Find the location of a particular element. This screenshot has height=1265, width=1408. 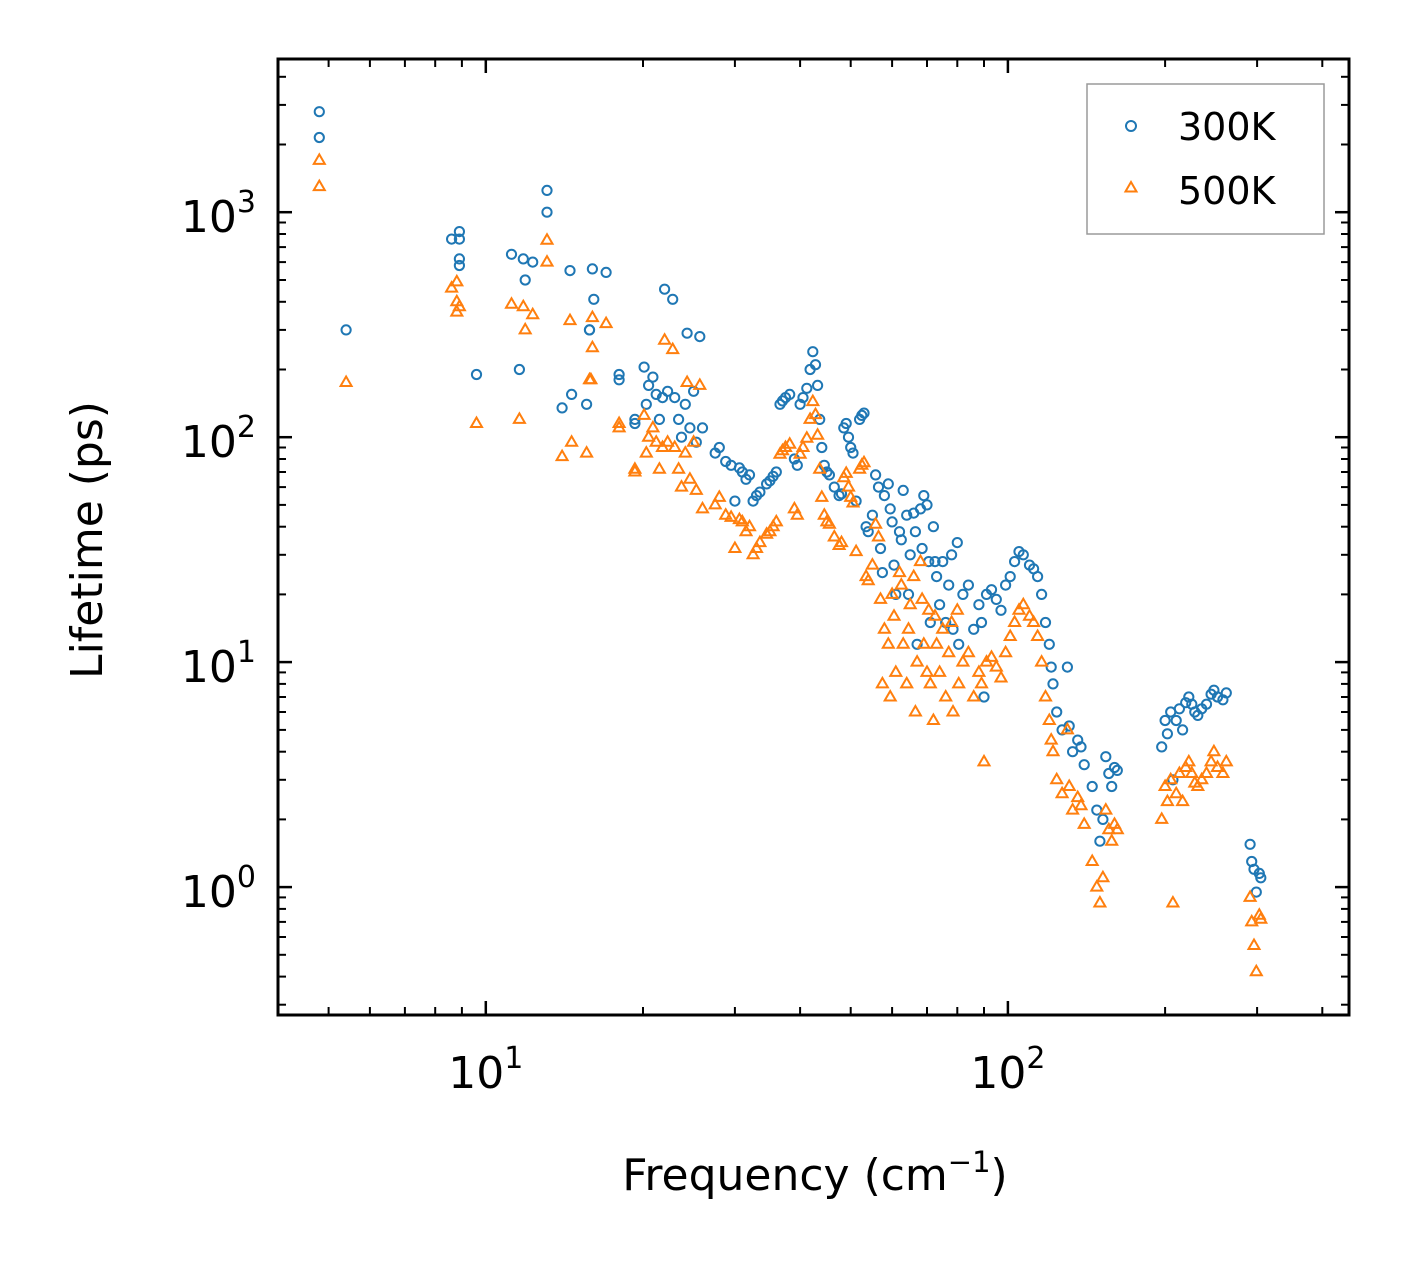

x-tick-label-100: 102 is located at coordinates (1007, 1070).